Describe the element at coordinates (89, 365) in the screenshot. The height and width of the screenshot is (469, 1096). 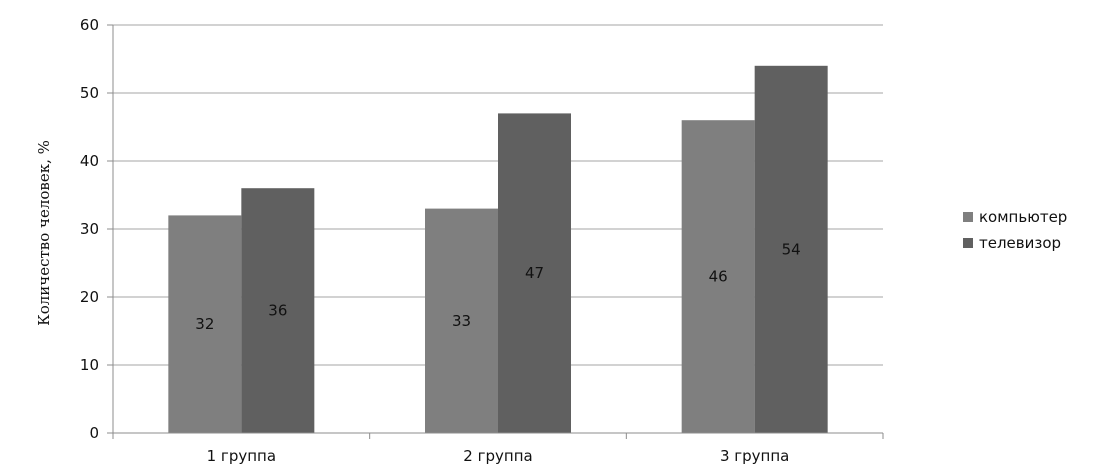
I see `y-tick-label: 10` at that location.